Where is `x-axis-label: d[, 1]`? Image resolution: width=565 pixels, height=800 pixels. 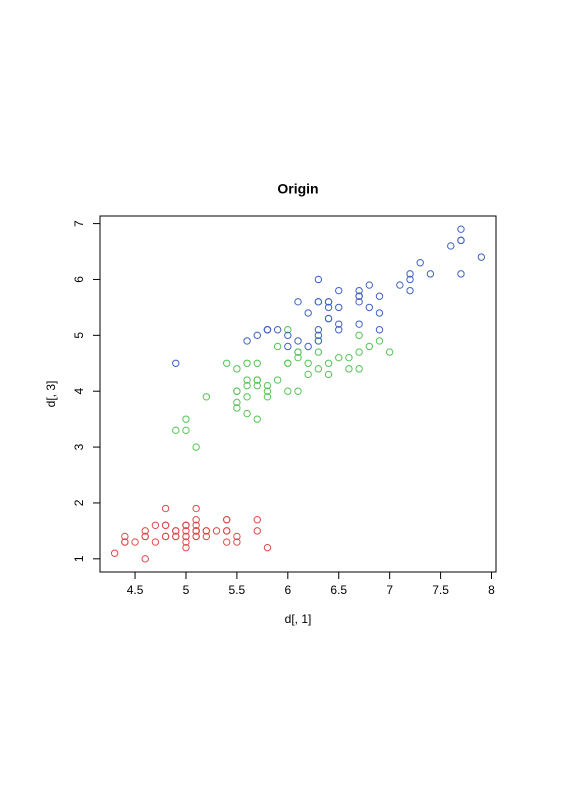
x-axis-label: d[, 1] is located at coordinates (298, 619).